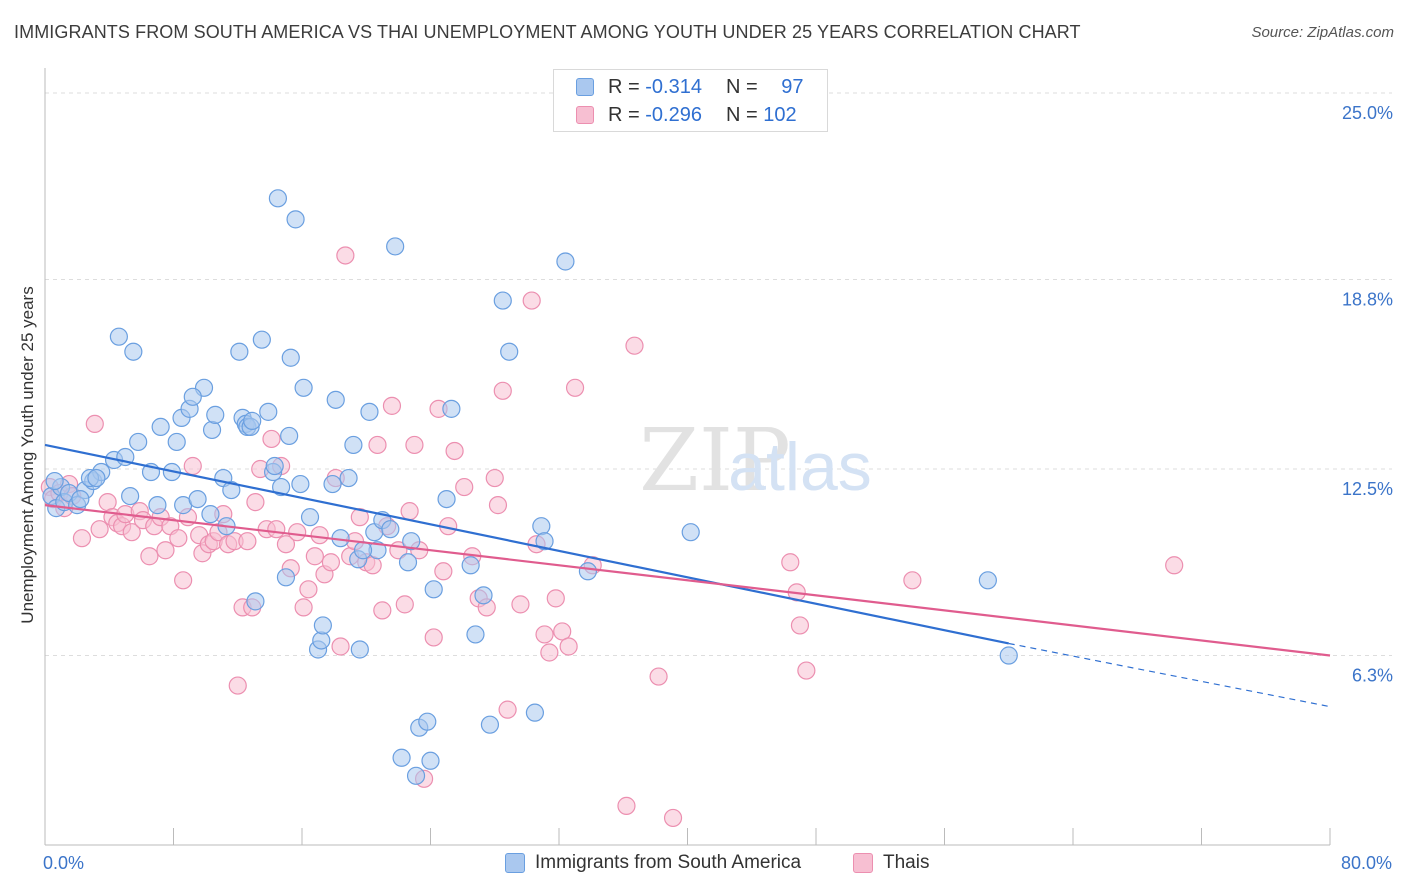 Image resolution: width=1406 pixels, height=892 pixels. What do you see at coordinates (1367, 300) in the screenshot?
I see `y-tick-label: 18.8%` at bounding box center [1367, 300].